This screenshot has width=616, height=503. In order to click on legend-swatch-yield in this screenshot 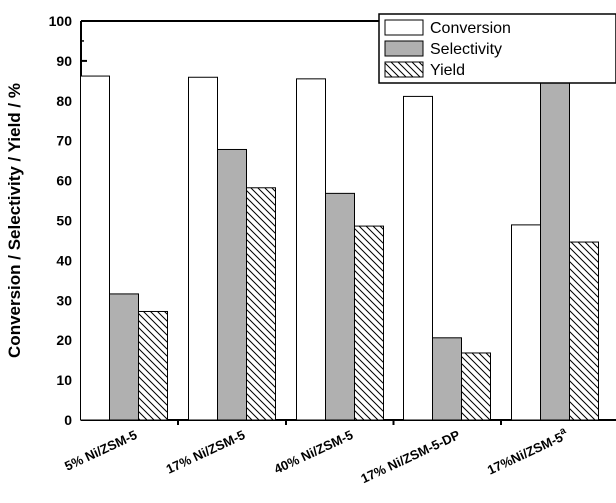, I will do `click(404, 69)`.